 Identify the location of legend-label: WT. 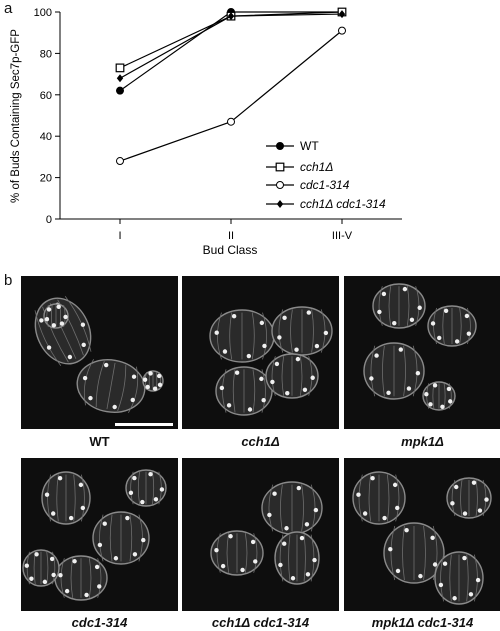
(309, 146).